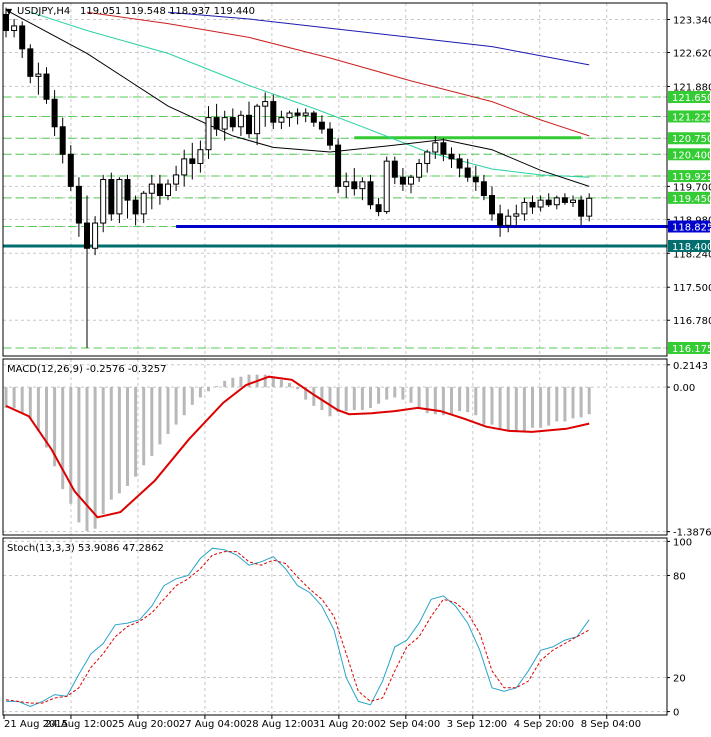  What do you see at coordinates (691, 177) in the screenshot?
I see `price-label: 119.925` at bounding box center [691, 177].